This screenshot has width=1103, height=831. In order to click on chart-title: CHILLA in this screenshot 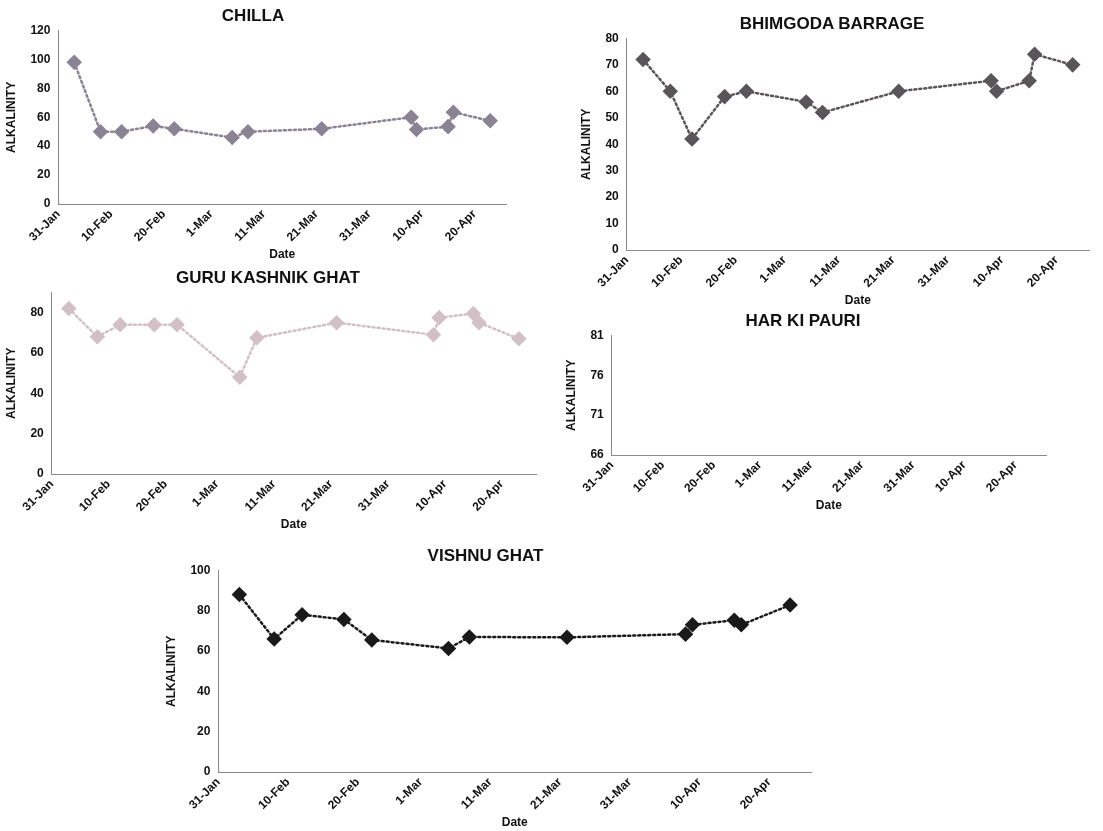, I will do `click(253, 15)`.